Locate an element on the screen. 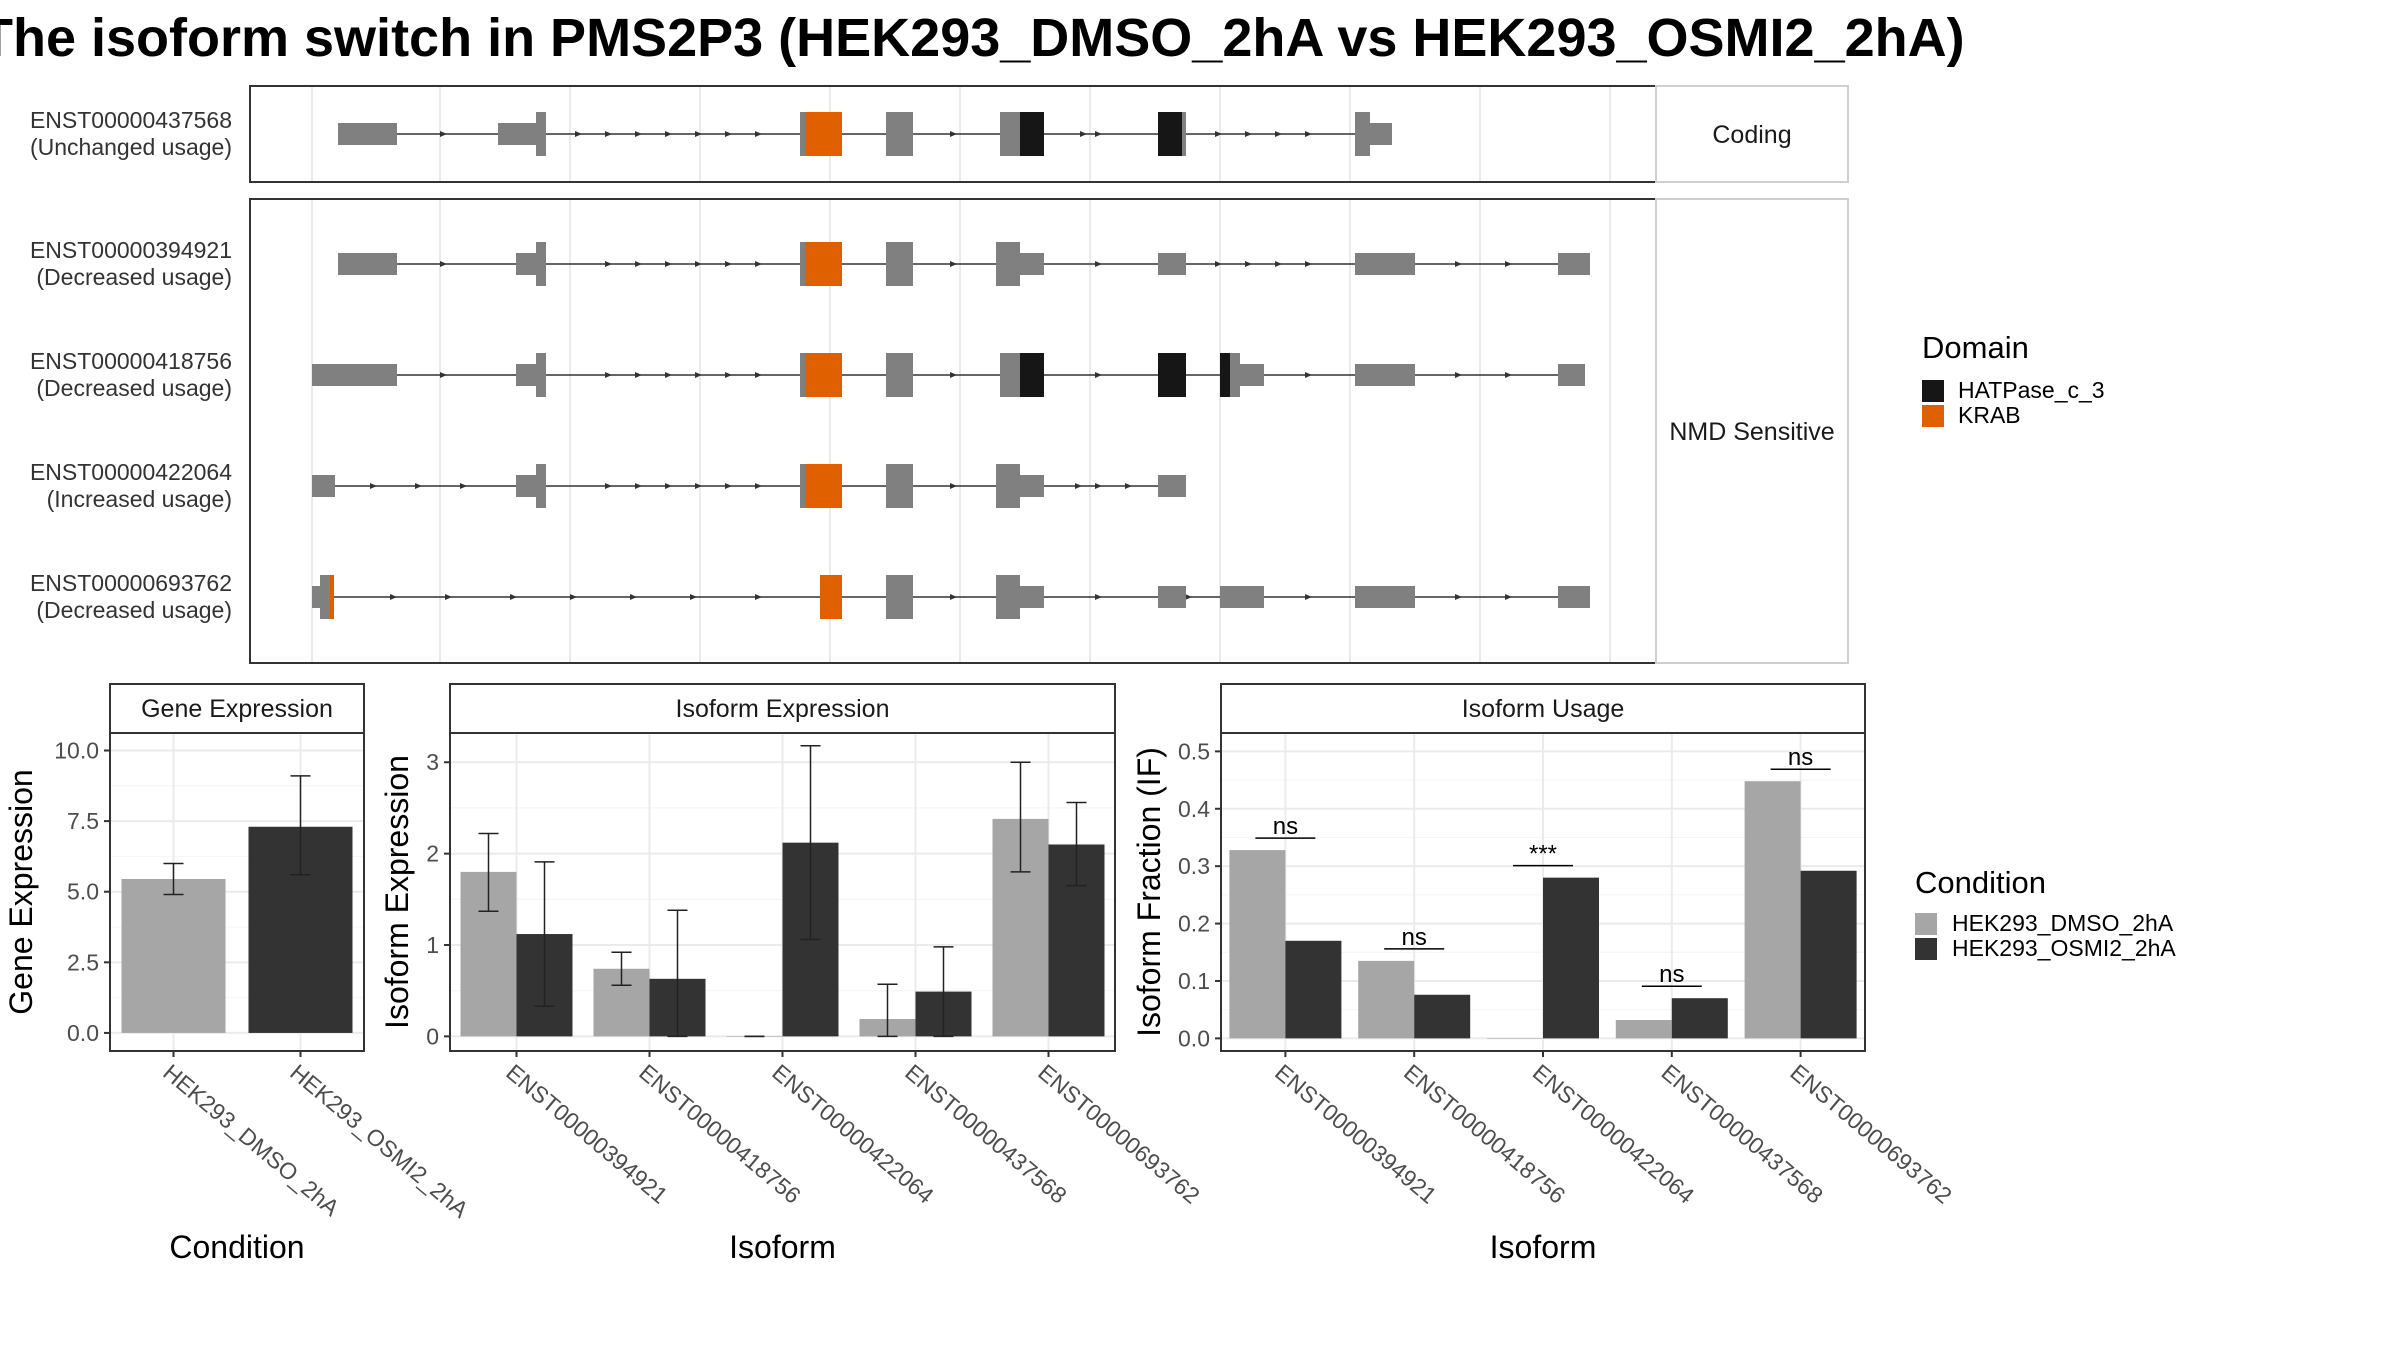 Image resolution: width=2400 pixels, height=1350 pixels. legend-label: HEK293_DMSO_2hA is located at coordinates (2063, 923).